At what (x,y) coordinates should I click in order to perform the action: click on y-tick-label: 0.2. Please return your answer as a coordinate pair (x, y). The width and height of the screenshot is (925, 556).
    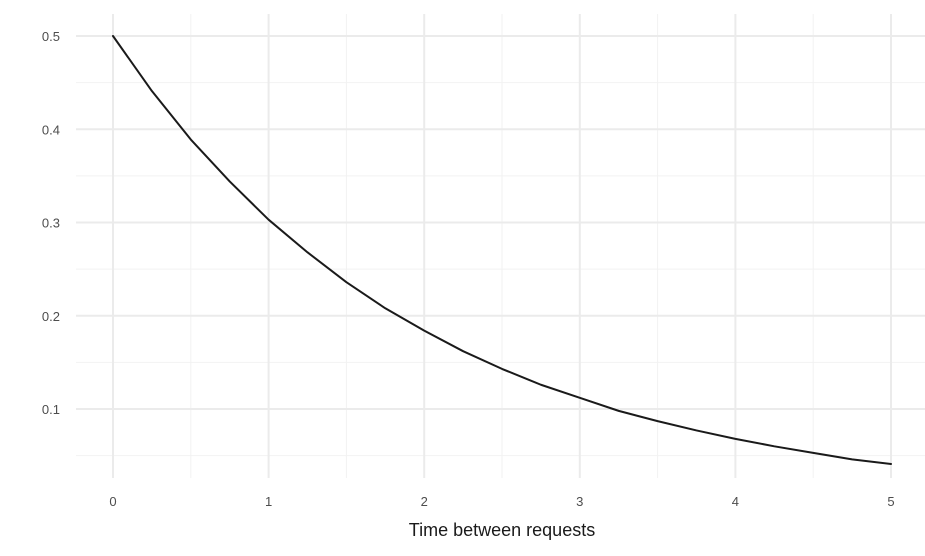
    Looking at the image, I should click on (51, 316).